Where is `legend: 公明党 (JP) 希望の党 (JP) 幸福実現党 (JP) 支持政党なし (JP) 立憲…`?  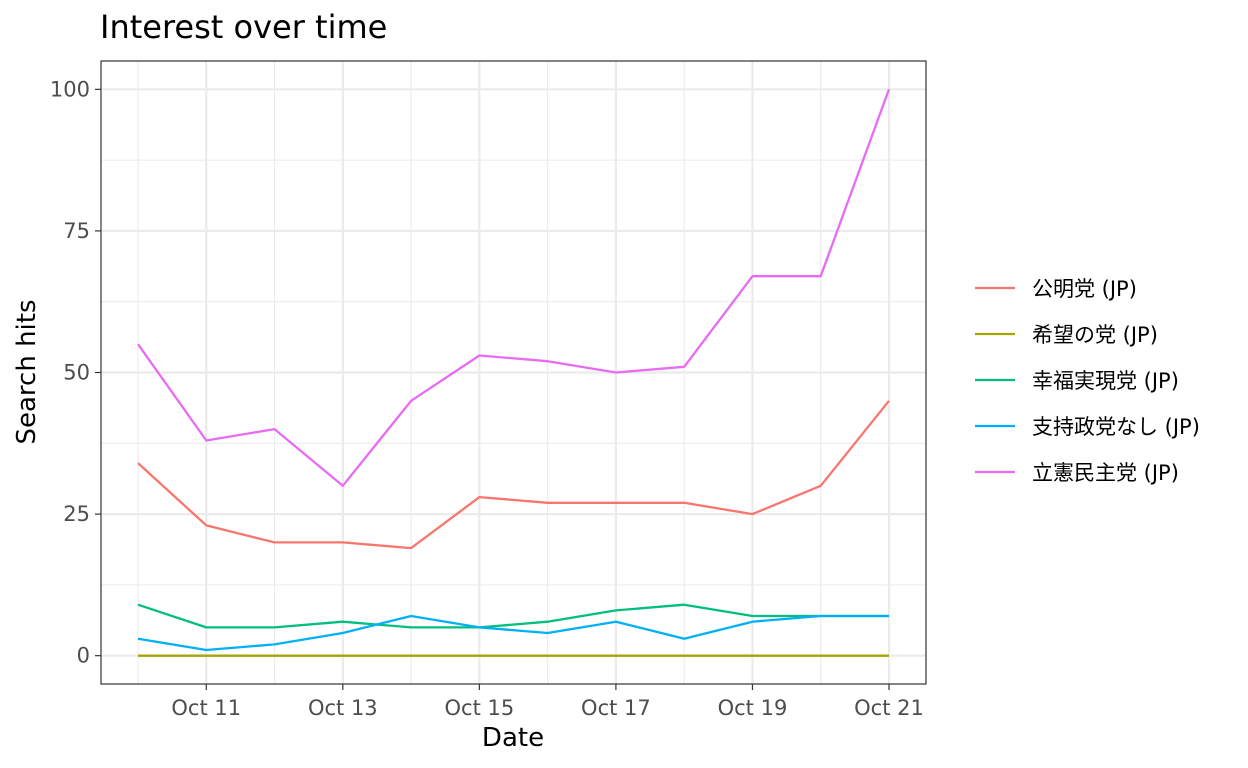 legend: 公明党 (JP) 希望の党 (JP) 幸福実現党 (JP) 支持政党なし (JP) 立憲… is located at coordinates (1087, 381).